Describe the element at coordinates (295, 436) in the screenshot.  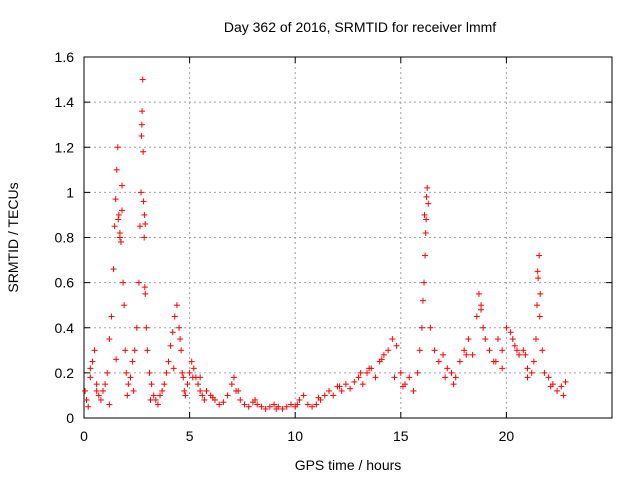
I see `x-tick-label: 10` at that location.